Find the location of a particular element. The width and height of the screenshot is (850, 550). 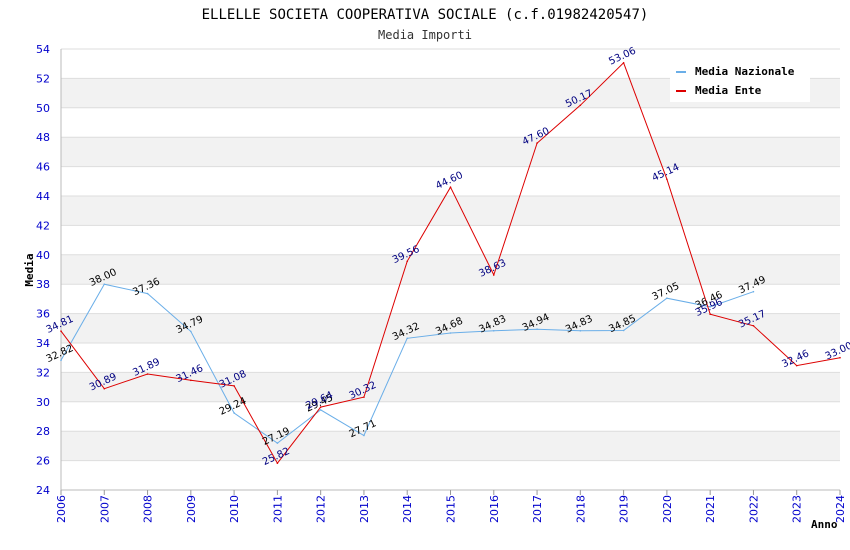

y-tick-label: 46 is located at coordinates (43, 167).